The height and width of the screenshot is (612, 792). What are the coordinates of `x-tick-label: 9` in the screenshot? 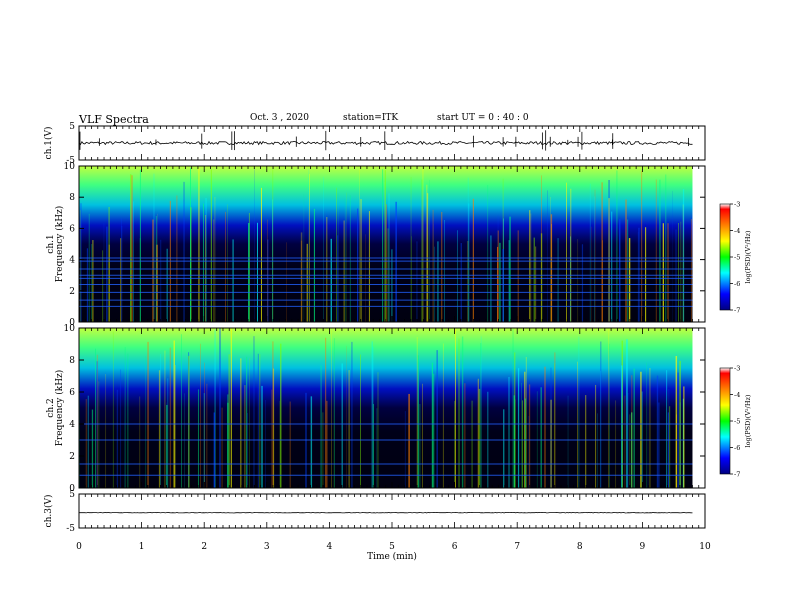 It's located at (643, 547).